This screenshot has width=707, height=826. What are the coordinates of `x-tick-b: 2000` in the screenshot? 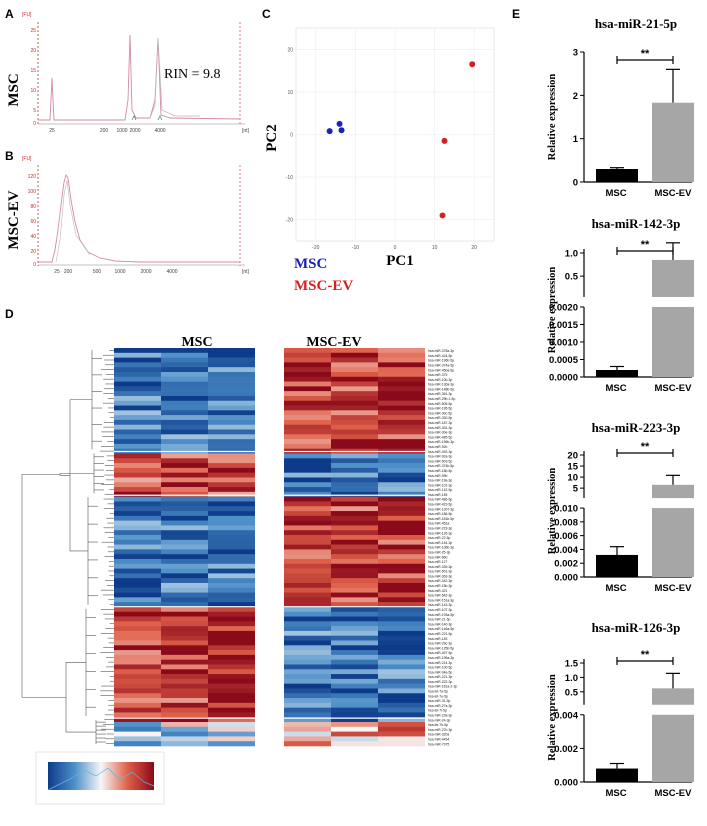 It's located at (145, 272).